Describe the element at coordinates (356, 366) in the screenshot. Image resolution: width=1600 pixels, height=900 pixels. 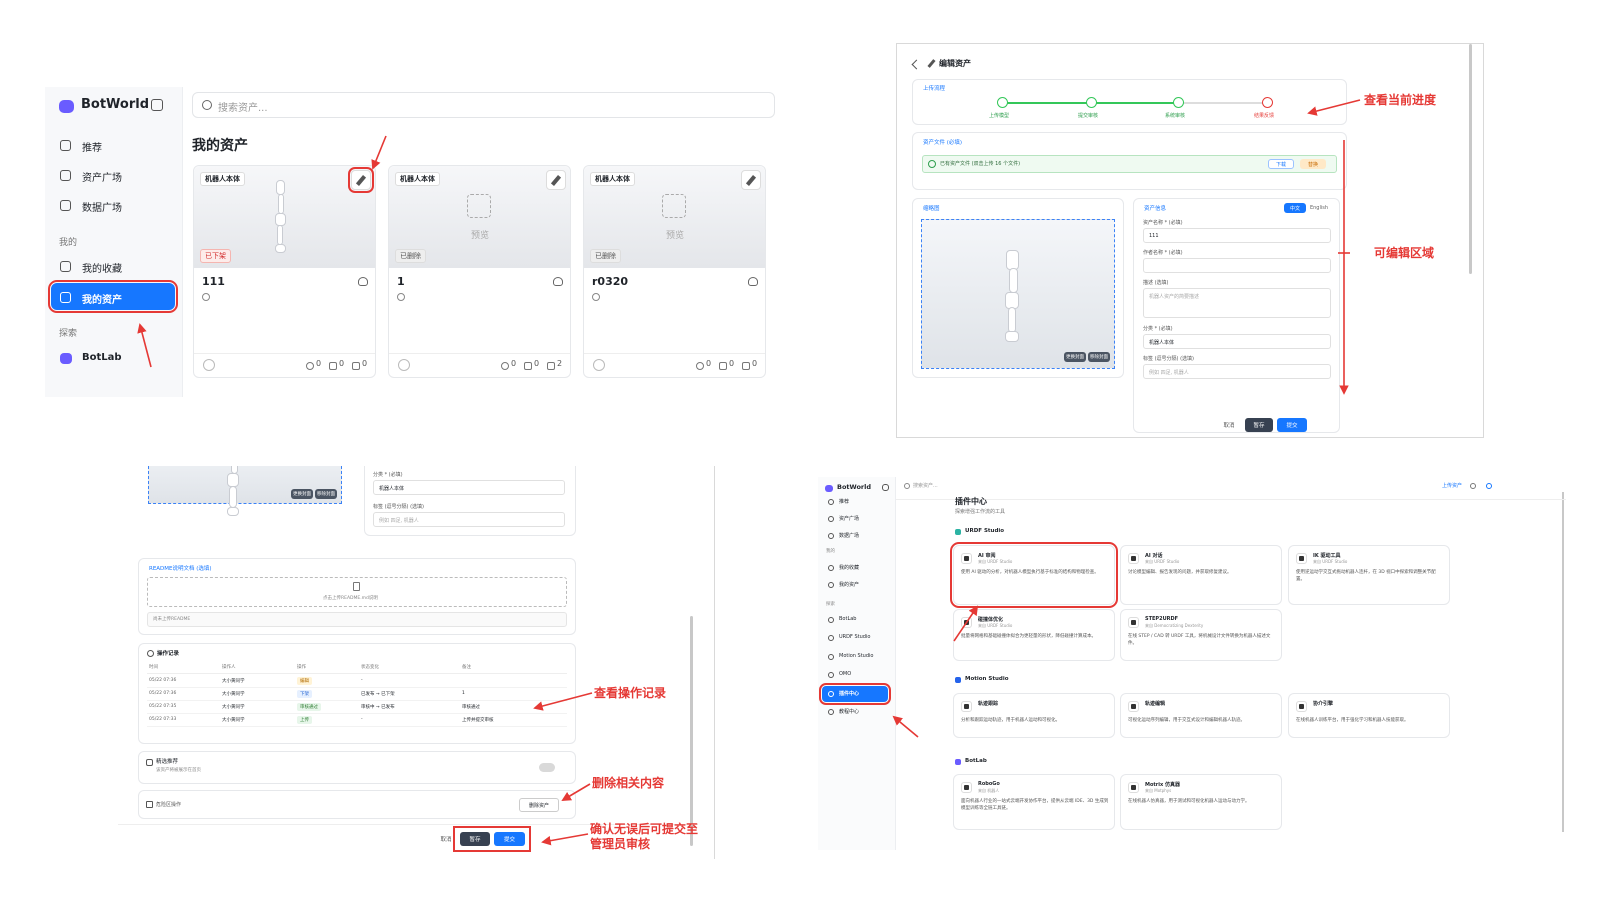
I see `stat-icon` at that location.